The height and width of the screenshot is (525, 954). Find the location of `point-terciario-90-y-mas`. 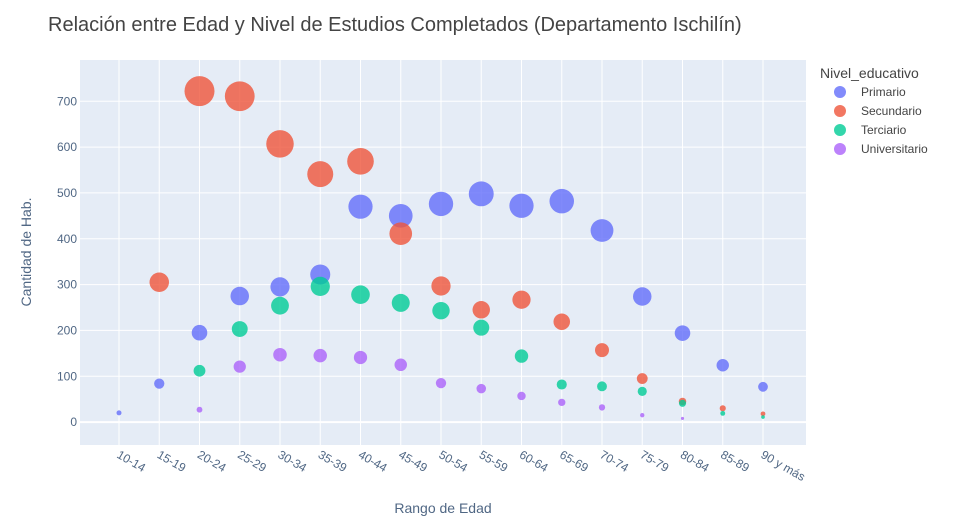

point-terciario-90-y-mas is located at coordinates (763, 417).